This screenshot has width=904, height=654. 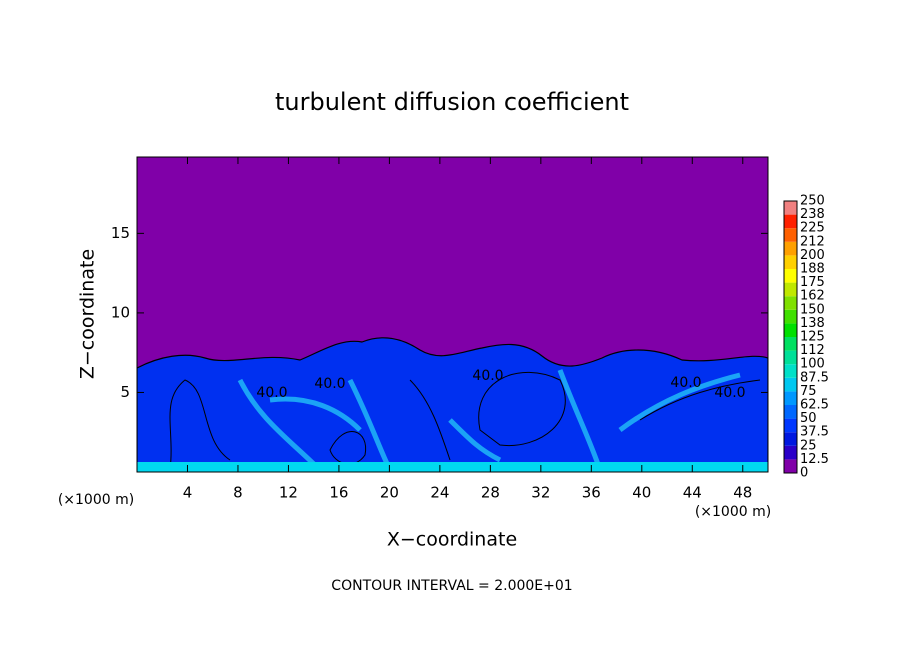 I want to click on footnote: CONTOUR INTERVAL = 2.000E+01, so click(x=451, y=586).